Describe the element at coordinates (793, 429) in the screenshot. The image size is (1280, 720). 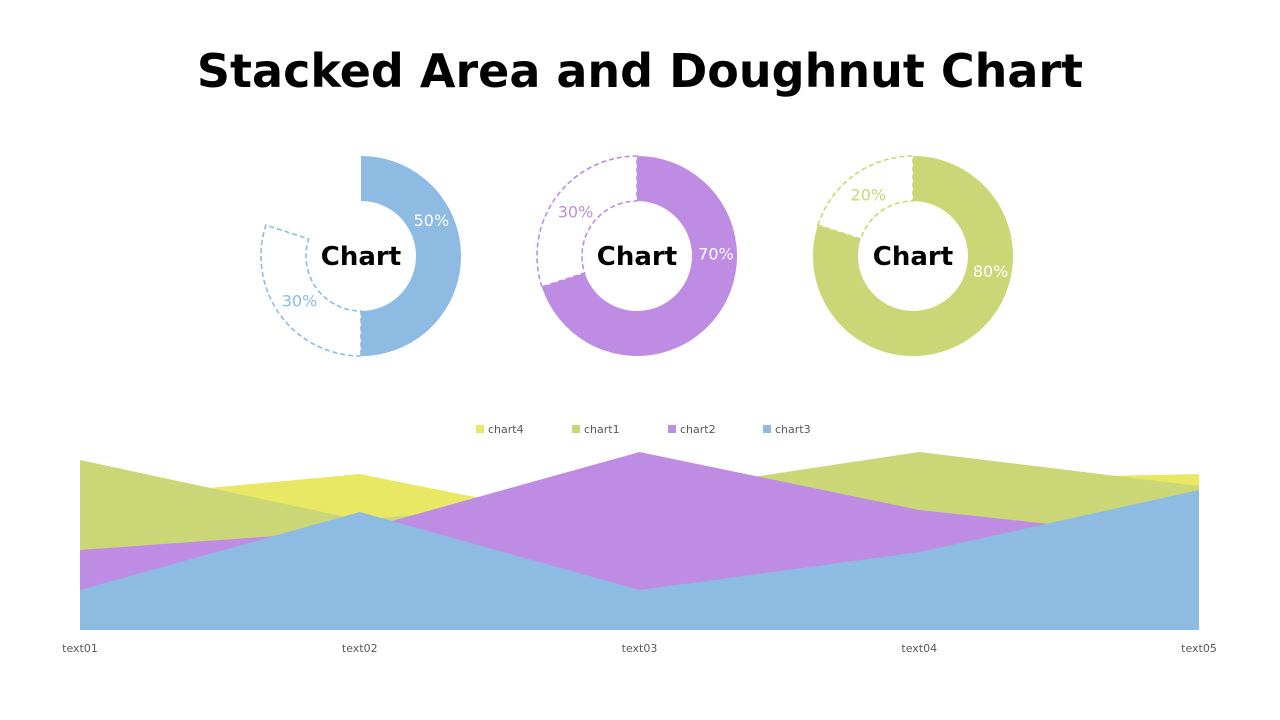
I see `legend-label-chart3: chart3` at that location.